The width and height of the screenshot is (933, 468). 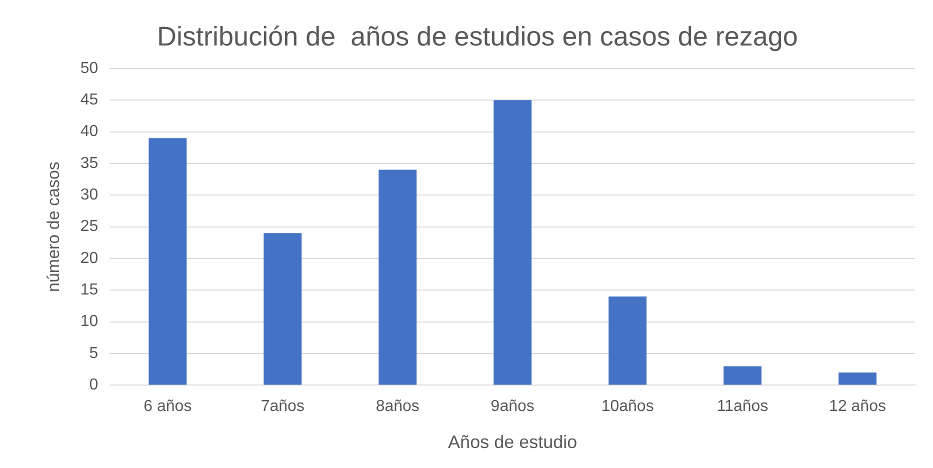 What do you see at coordinates (282, 407) in the screenshot?
I see `x-tick-label: 7años` at bounding box center [282, 407].